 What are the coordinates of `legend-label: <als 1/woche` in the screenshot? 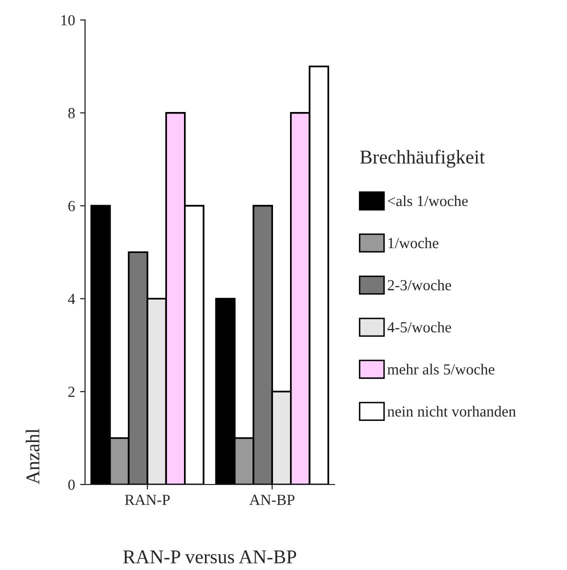 It's located at (428, 200).